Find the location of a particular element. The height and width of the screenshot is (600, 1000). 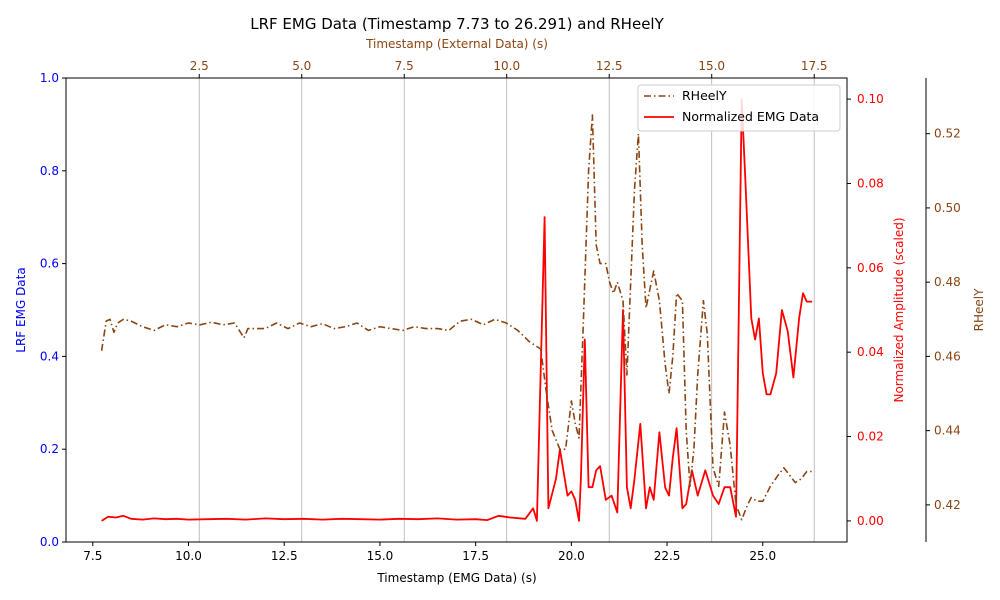

y-left-tick-label: 0.2 is located at coordinates (49, 449).